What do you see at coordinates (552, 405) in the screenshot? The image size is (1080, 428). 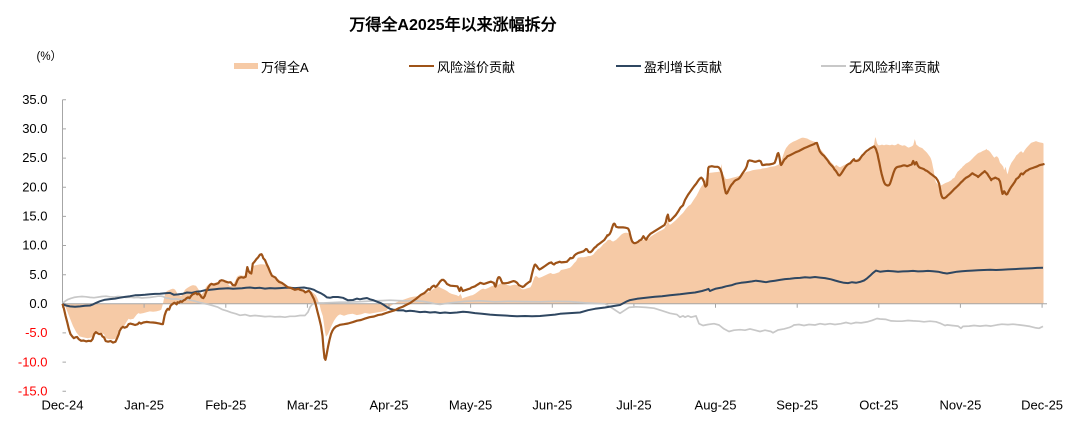 I see `svg-text: Jun-25` at bounding box center [552, 405].